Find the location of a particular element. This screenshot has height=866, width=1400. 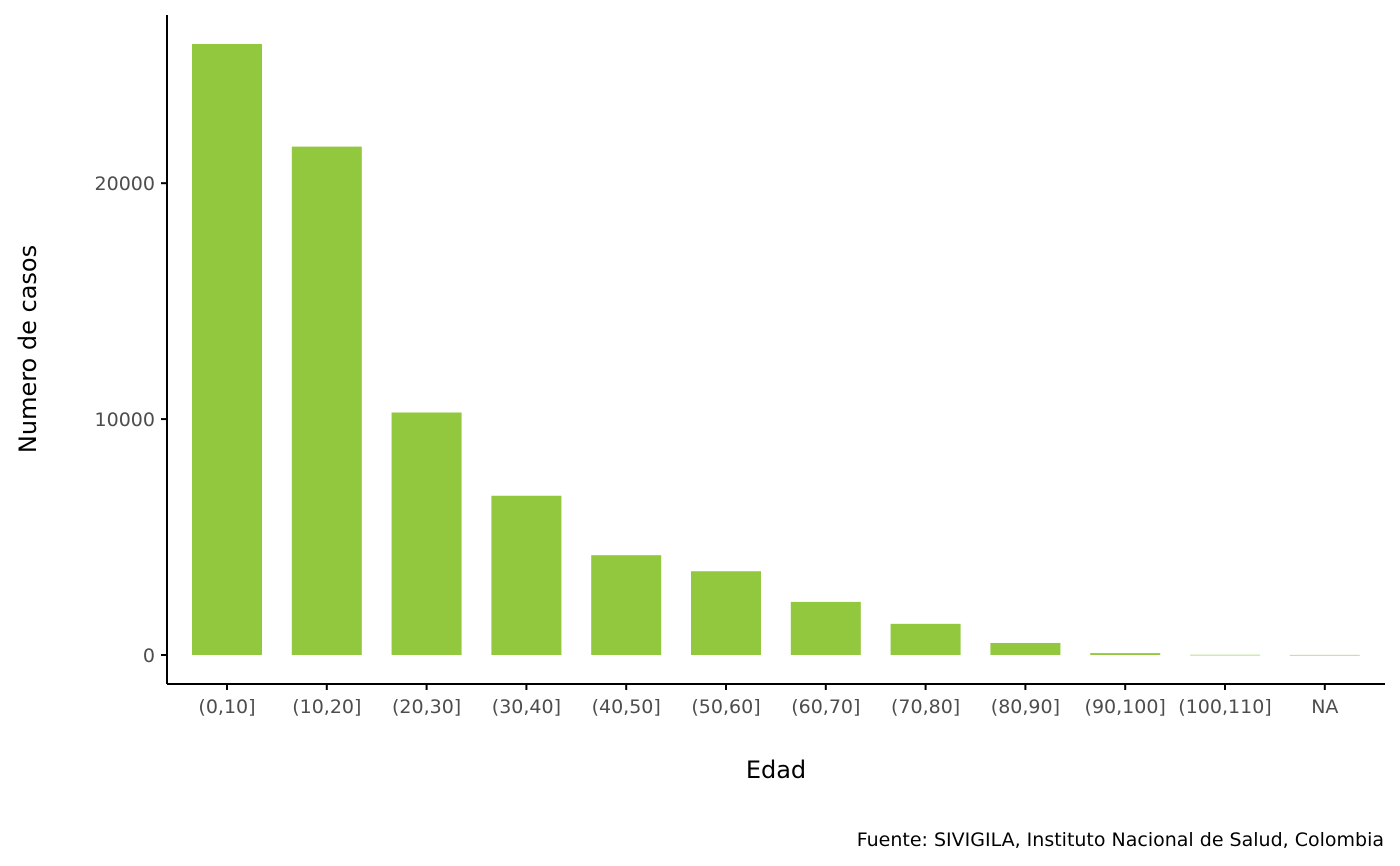

x-axis-title: Edad is located at coordinates (776, 770).